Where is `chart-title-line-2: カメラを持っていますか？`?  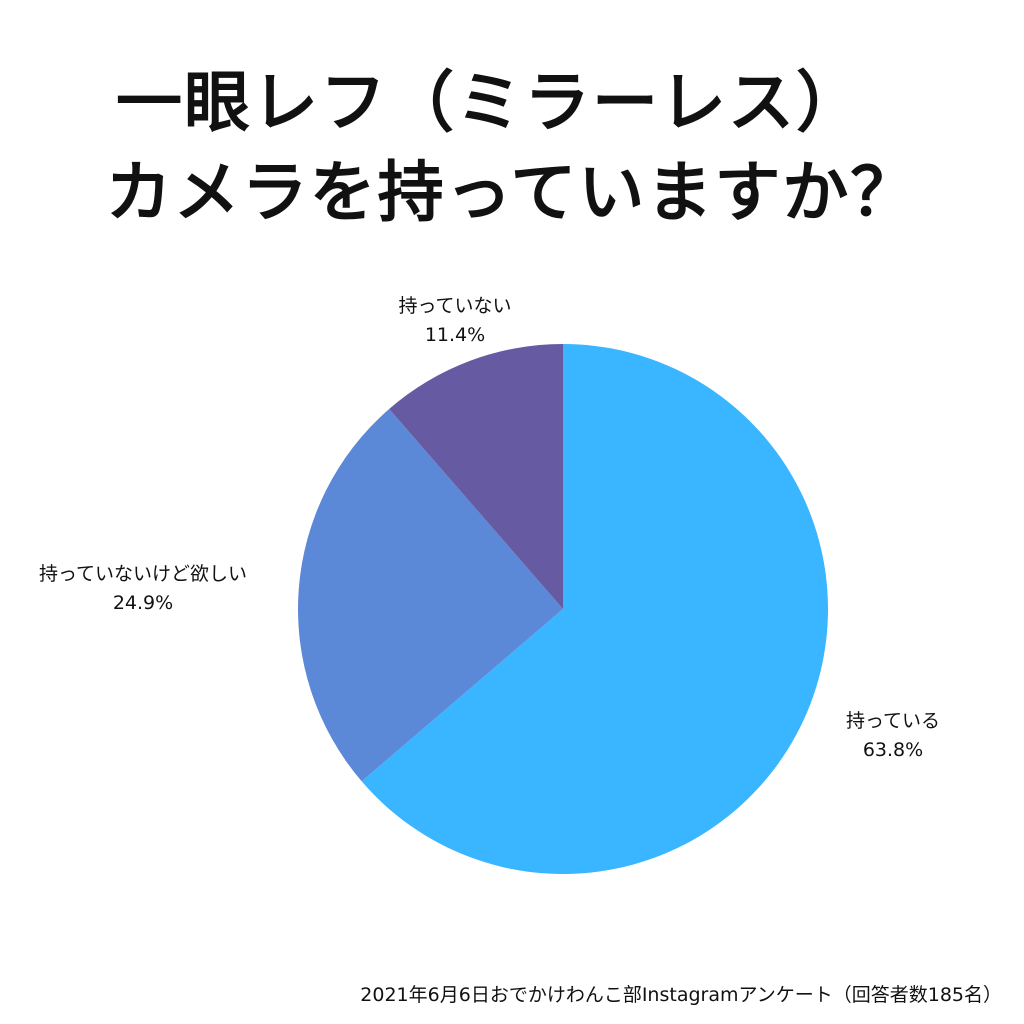
chart-title-line-2: カメラを持っていますか？ is located at coordinates (512, 192).